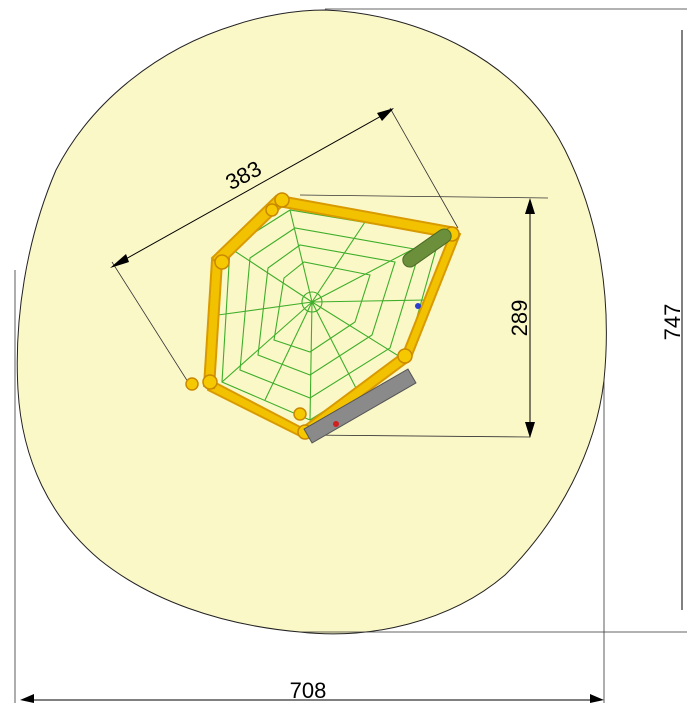 The height and width of the screenshot is (703, 687). Describe the element at coordinates (424, 196) in the screenshot. I see `extension-289-top` at that location.